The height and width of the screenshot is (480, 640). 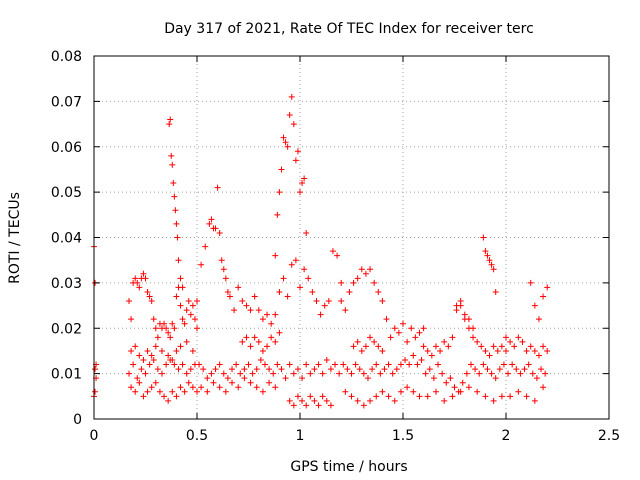 I want to click on x-tick-label: 0.5, so click(x=197, y=436).